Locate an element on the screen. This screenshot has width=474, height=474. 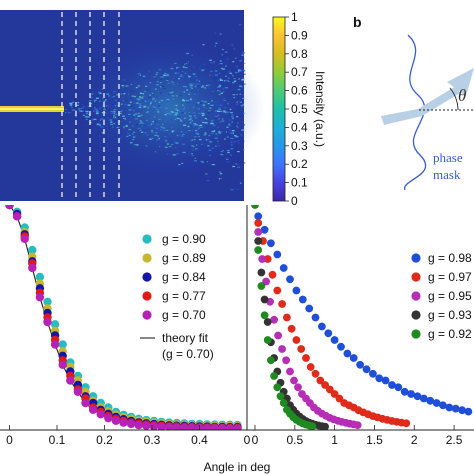
theta-symbol: θ is located at coordinates (462, 95).